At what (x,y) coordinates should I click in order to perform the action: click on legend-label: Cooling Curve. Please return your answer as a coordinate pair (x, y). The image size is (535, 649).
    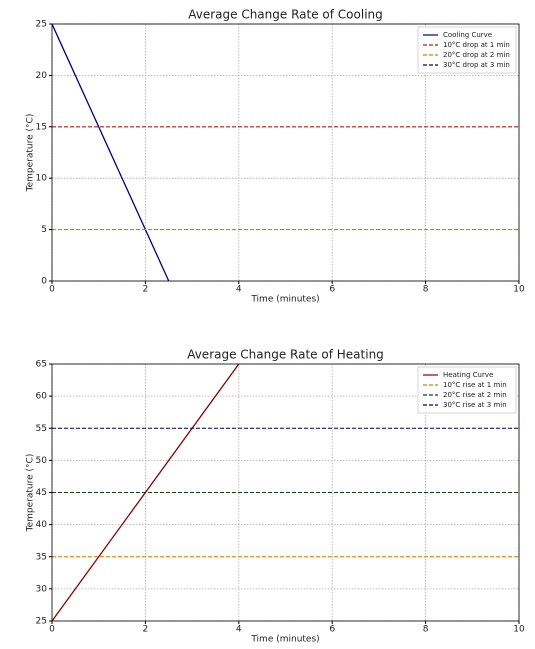
    Looking at the image, I should click on (467, 35).